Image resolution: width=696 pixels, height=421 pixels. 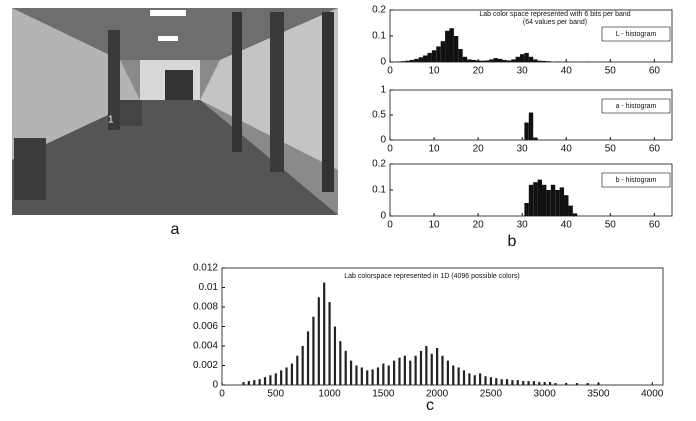 What do you see at coordinates (437, 394) in the screenshot?
I see `x-tick-label: 2000` at bounding box center [437, 394].